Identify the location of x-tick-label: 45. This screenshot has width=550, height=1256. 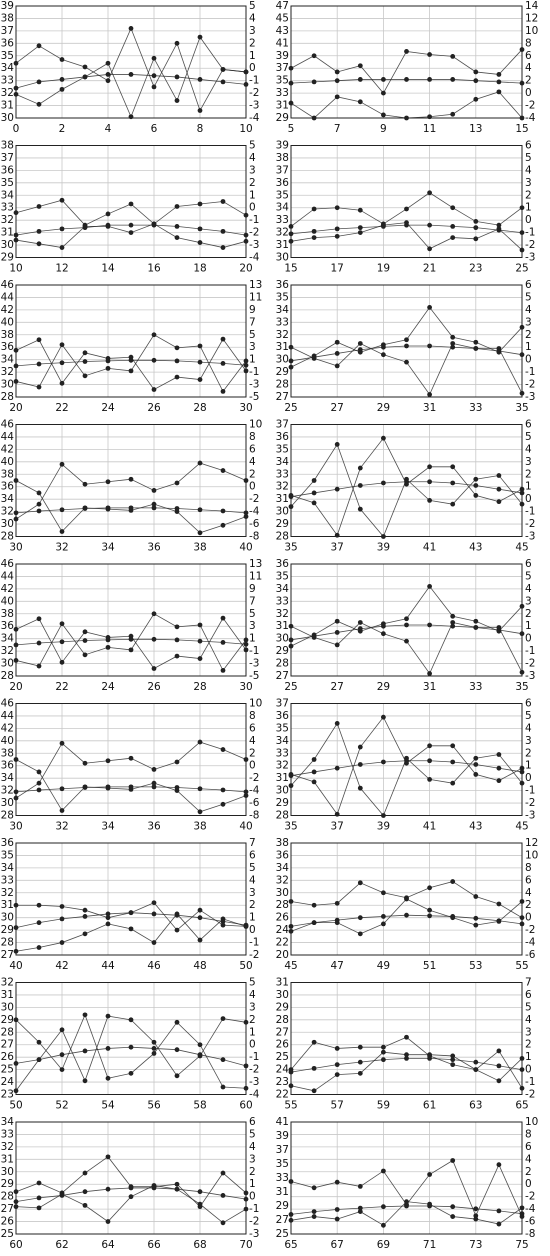
(521, 827).